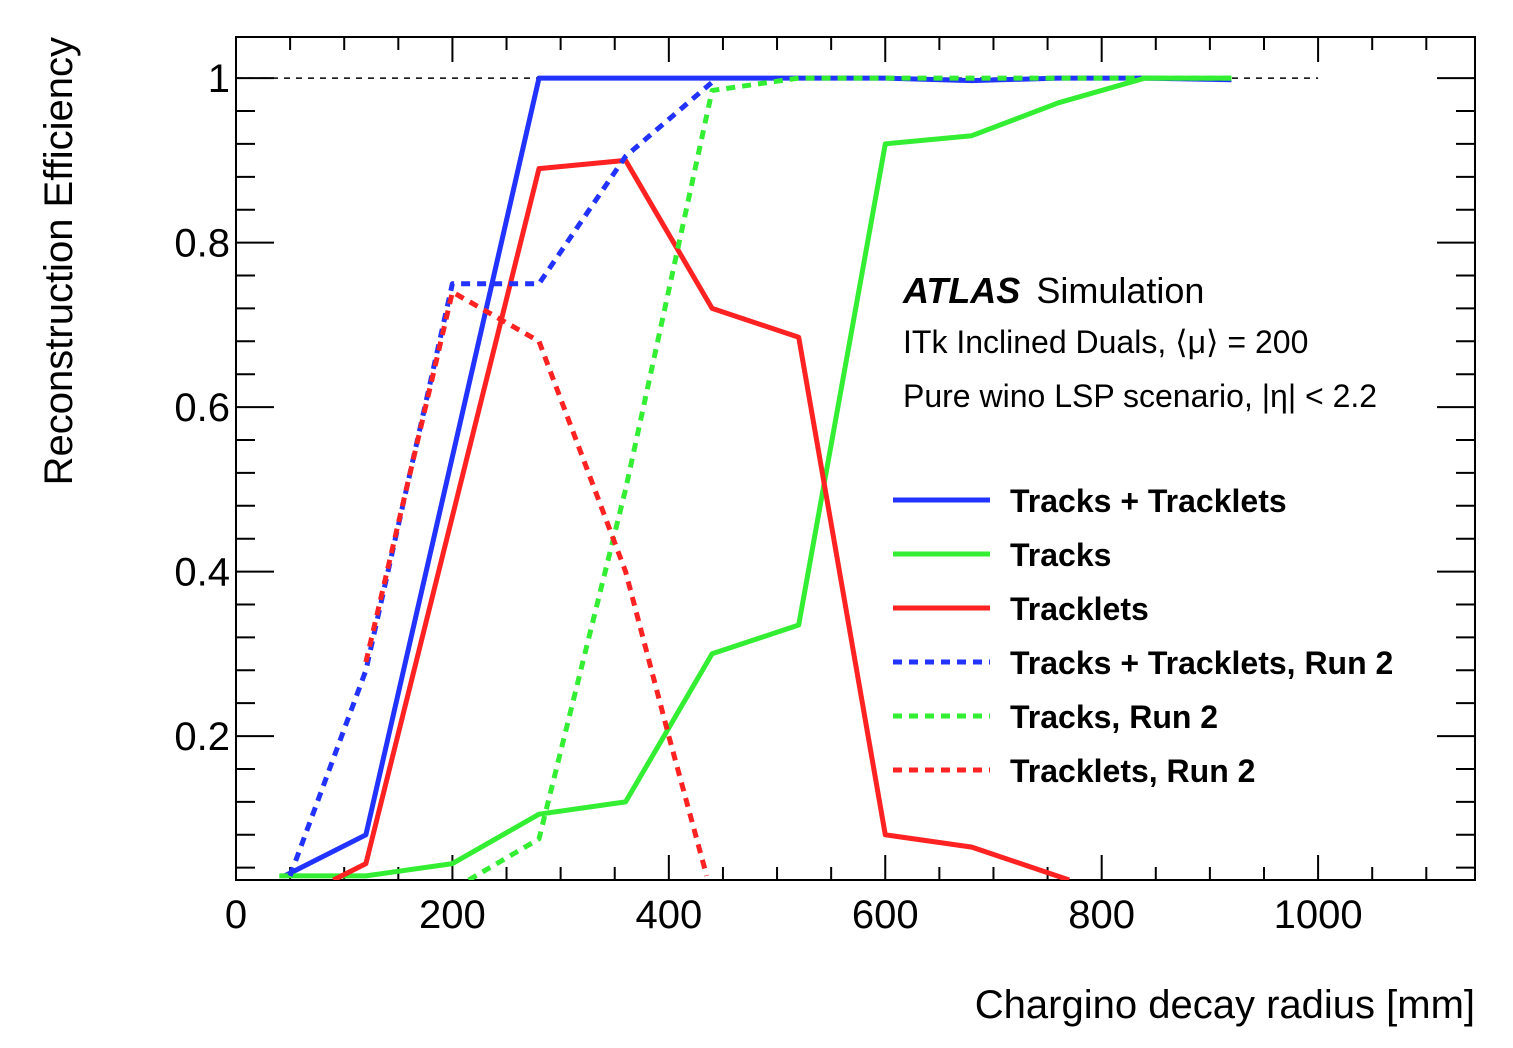 Image resolution: width=1513 pixels, height=1048 pixels. What do you see at coordinates (236, 915) in the screenshot?
I see `x-tick-label: 0` at bounding box center [236, 915].